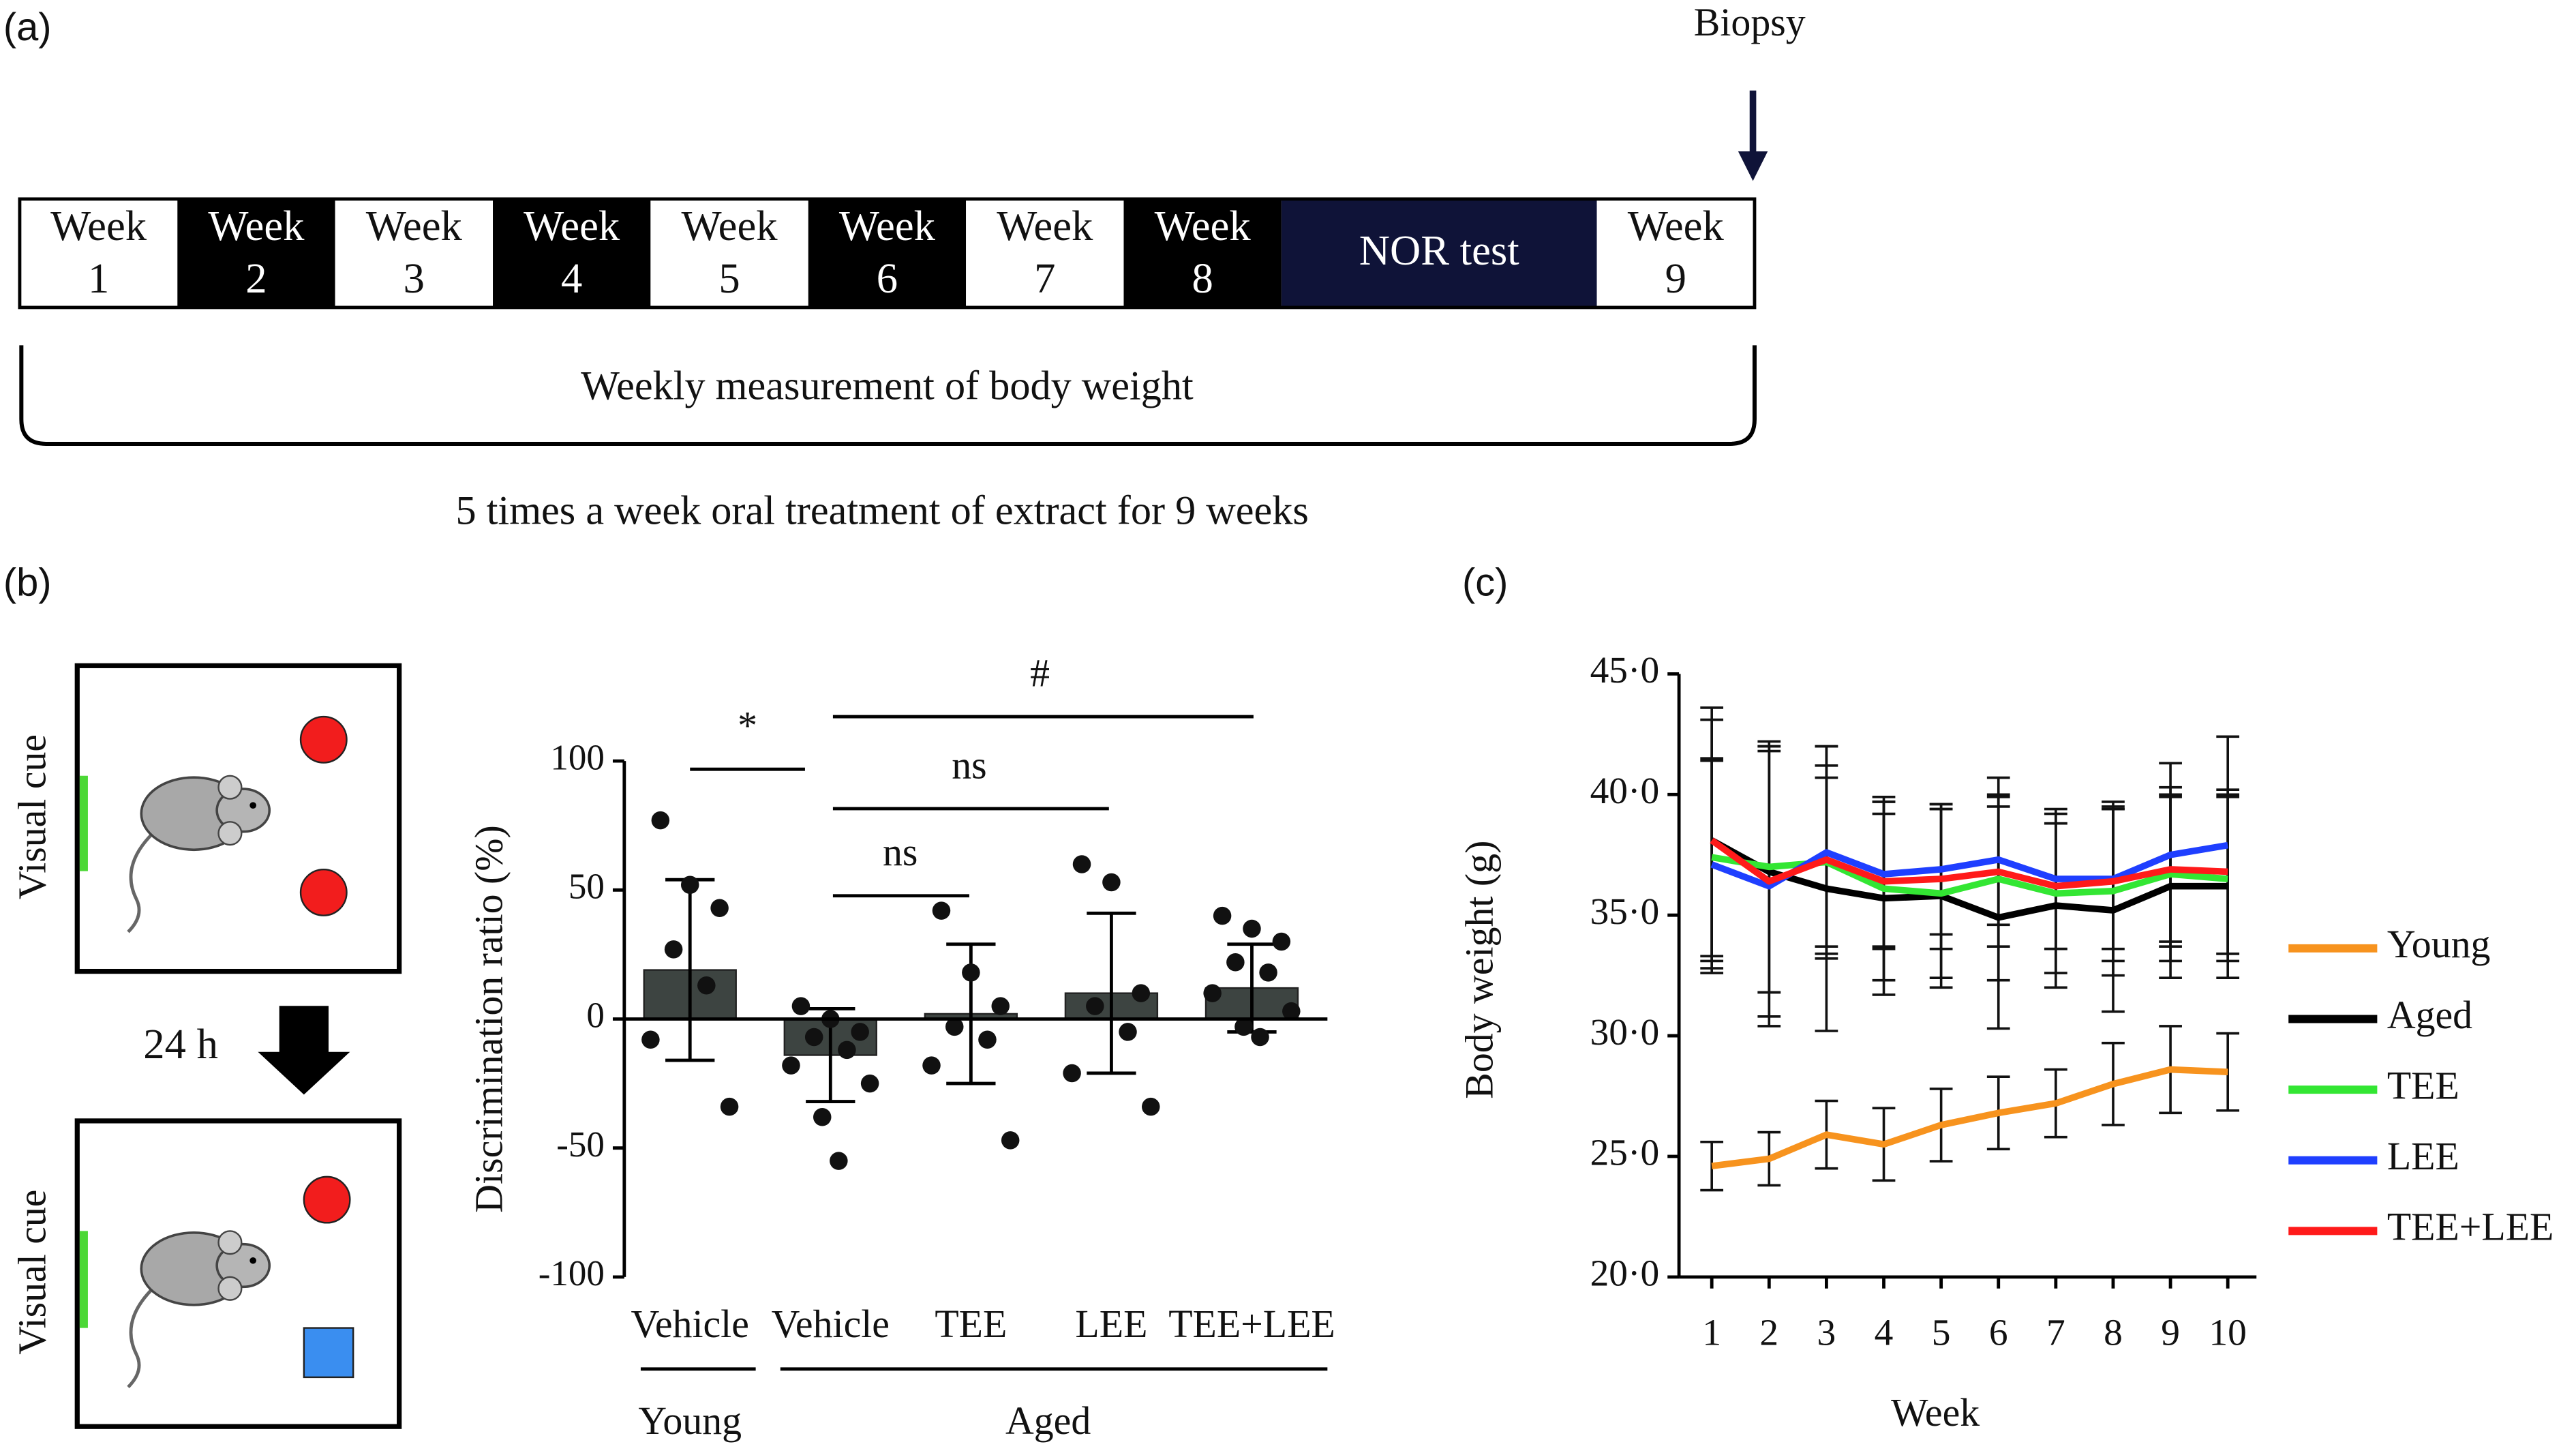 The height and width of the screenshot is (1453, 2576). I want to click on novel-object, so click(329, 1353).